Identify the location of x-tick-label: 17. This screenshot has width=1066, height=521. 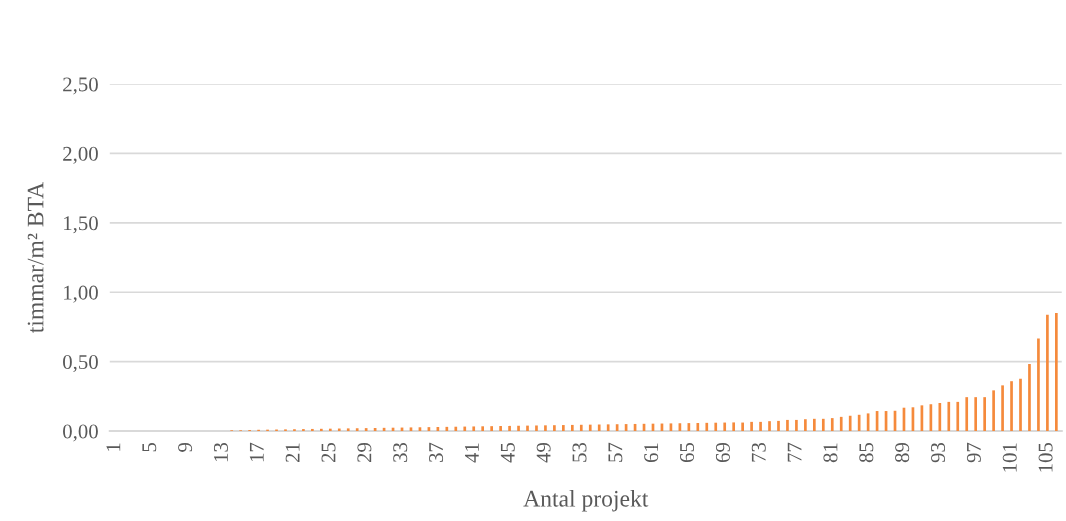
(256, 452).